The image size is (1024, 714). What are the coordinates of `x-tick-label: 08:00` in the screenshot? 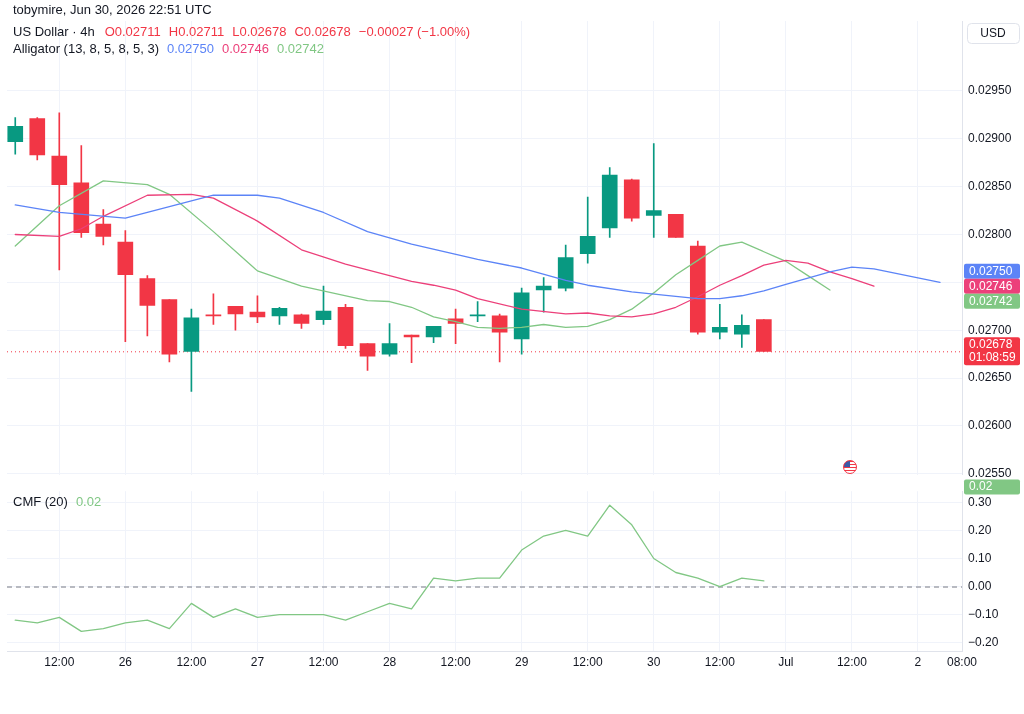 It's located at (962, 661).